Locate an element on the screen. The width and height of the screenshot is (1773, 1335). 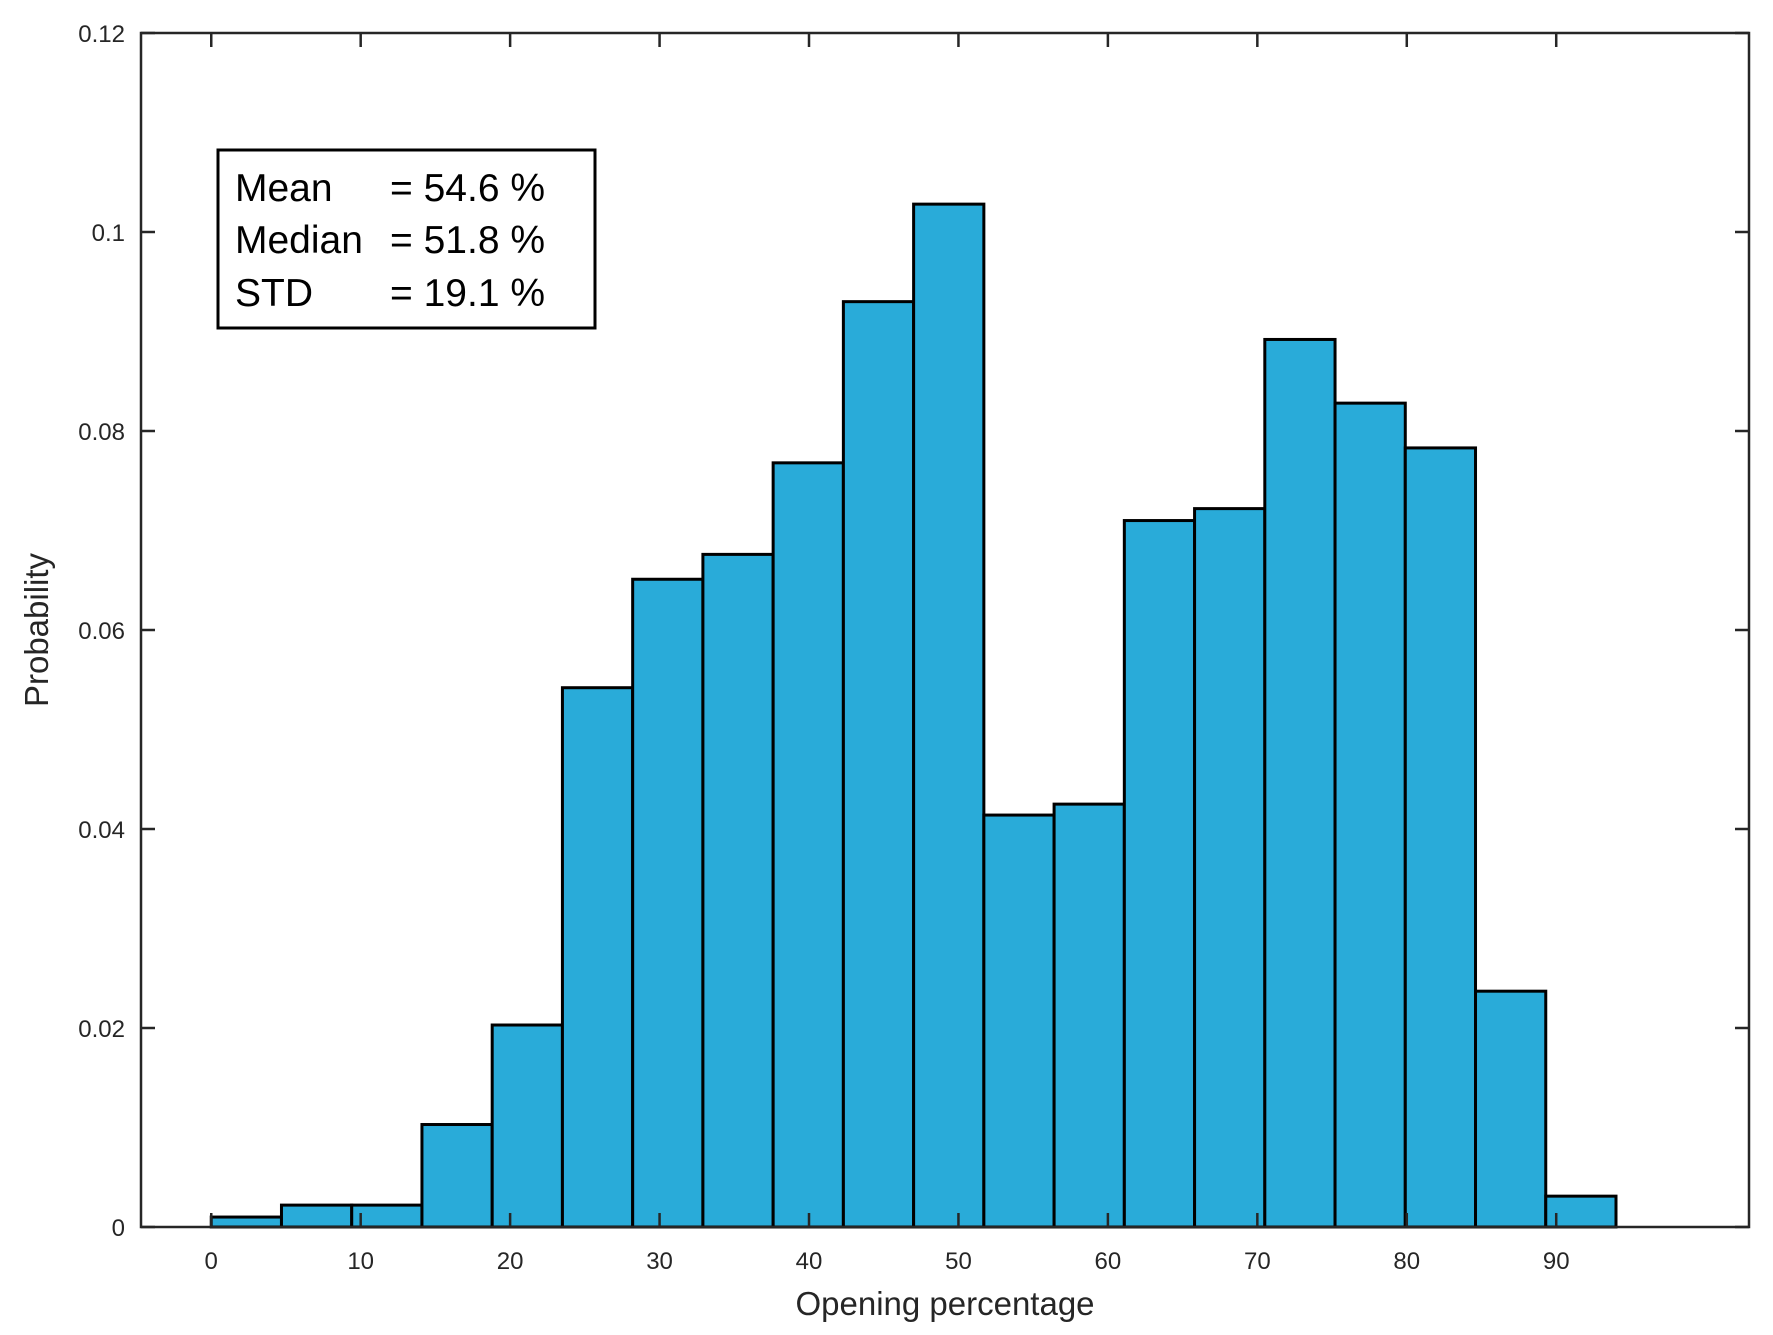
stats-std-label: STD is located at coordinates (274, 293).